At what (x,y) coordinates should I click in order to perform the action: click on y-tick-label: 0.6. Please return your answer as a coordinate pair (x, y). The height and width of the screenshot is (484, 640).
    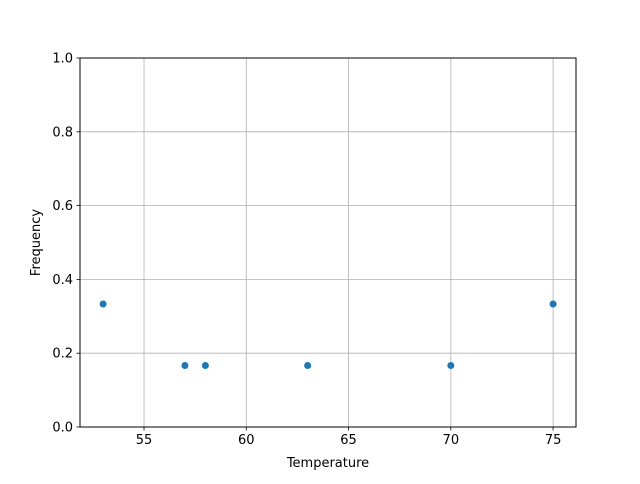
    Looking at the image, I should click on (62, 206).